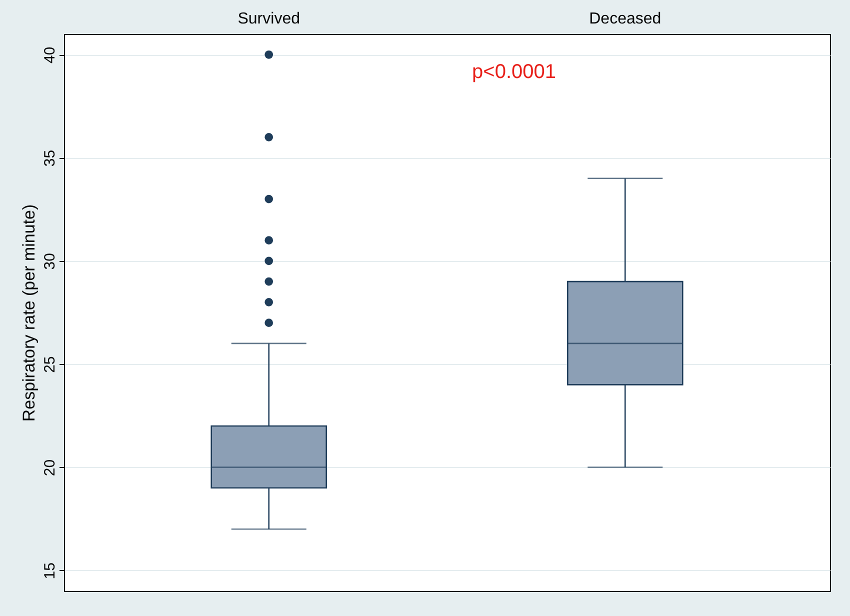  Describe the element at coordinates (269, 19) in the screenshot. I see `x-tick-label: Survived` at that location.